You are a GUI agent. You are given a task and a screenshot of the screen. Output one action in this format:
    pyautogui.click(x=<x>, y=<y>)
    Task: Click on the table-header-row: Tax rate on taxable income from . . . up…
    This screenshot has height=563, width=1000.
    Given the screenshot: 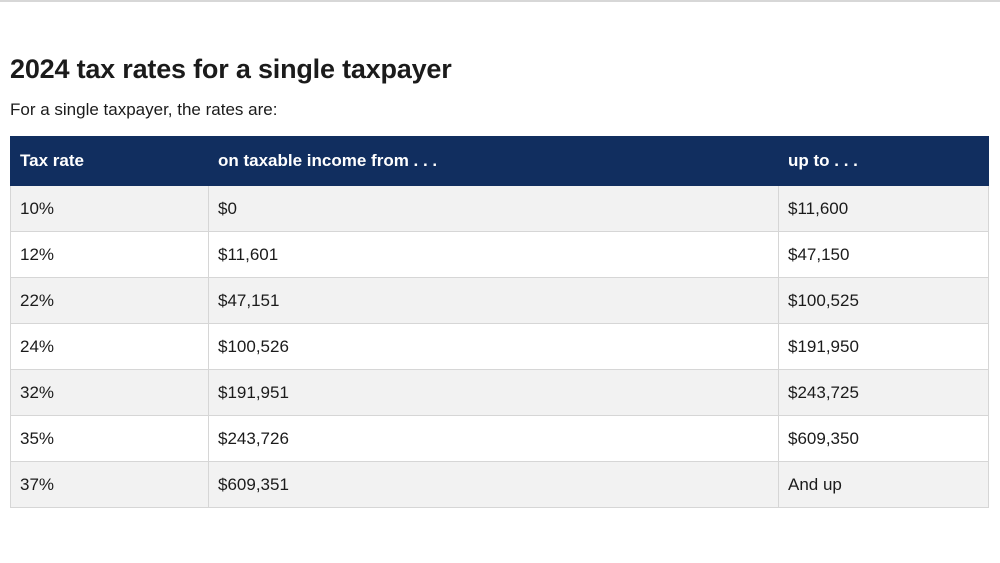 What is the action you would take?
    pyautogui.click(x=499, y=161)
    